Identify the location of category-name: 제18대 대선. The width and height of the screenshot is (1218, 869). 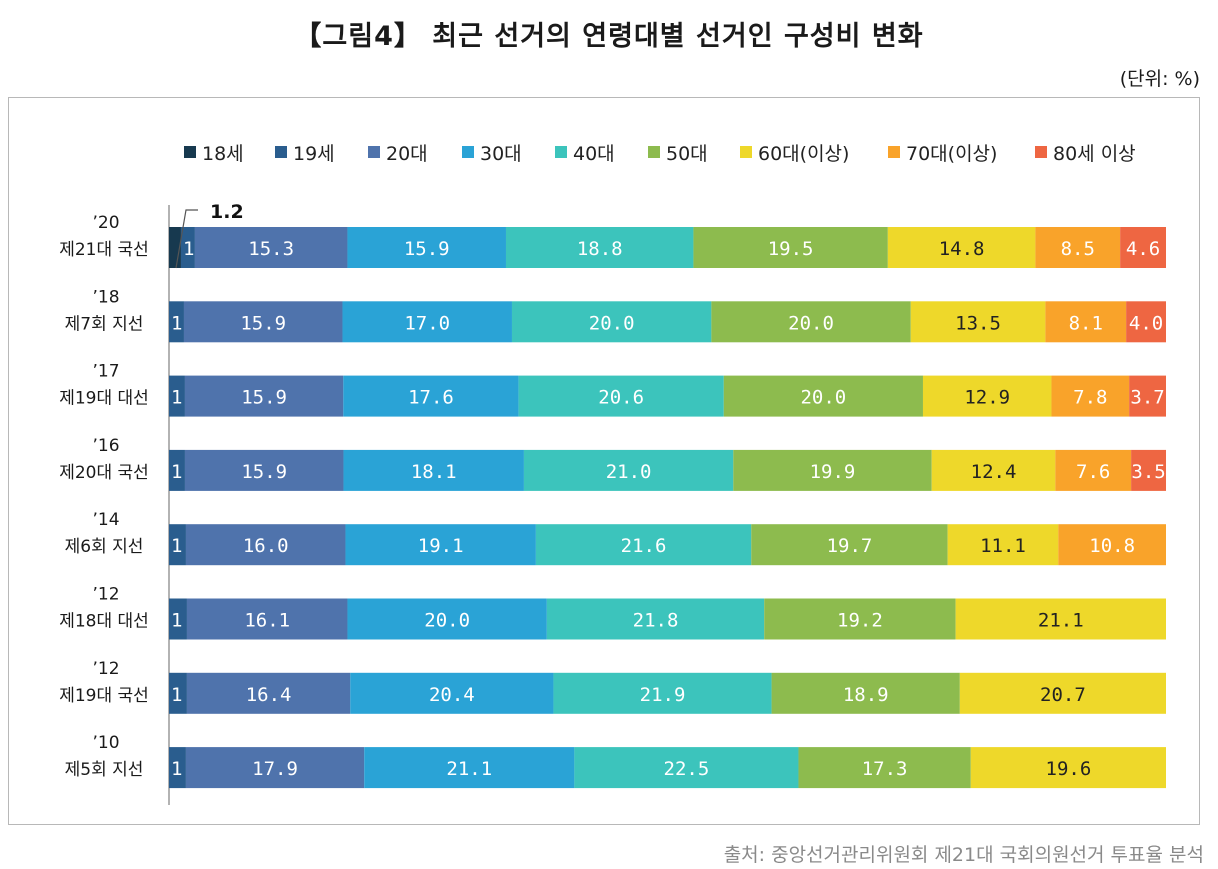
(104, 622).